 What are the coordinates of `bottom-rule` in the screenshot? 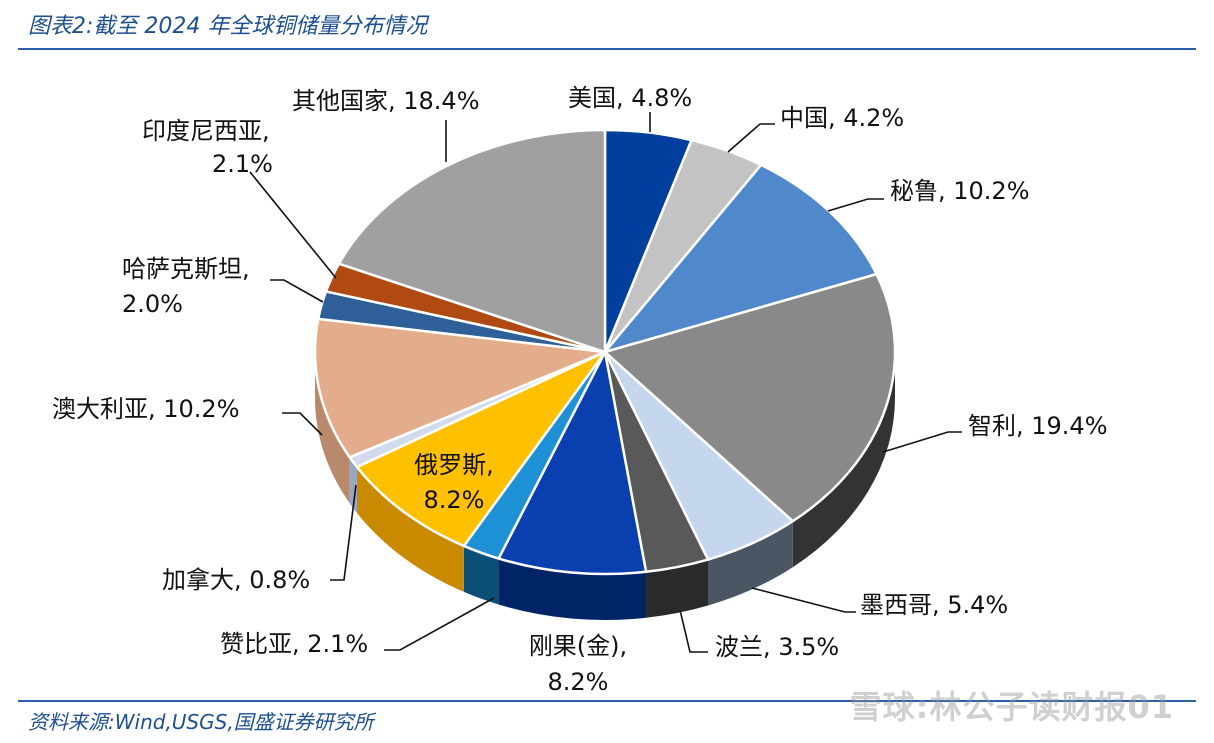 It's located at (607, 701).